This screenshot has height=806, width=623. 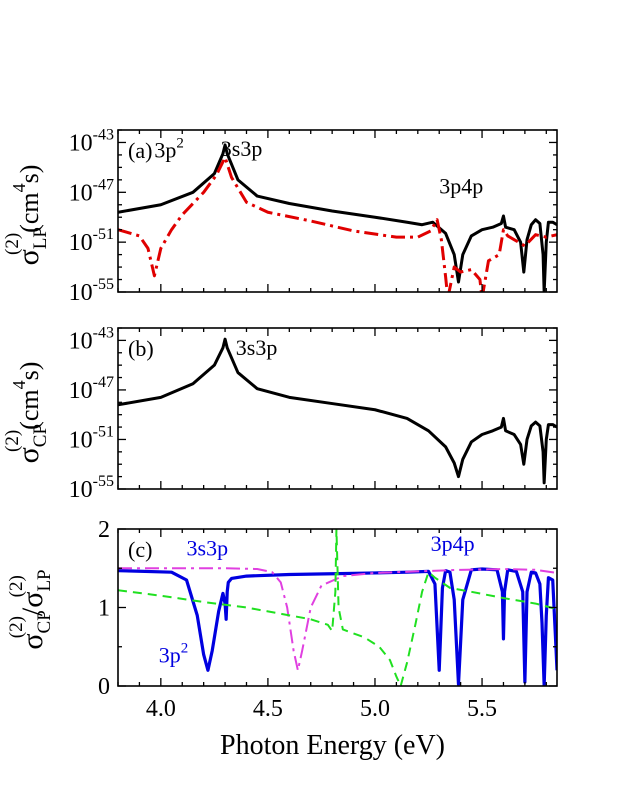 What do you see at coordinates (161, 709) in the screenshot?
I see `x-tick-label: 4.0` at bounding box center [161, 709].